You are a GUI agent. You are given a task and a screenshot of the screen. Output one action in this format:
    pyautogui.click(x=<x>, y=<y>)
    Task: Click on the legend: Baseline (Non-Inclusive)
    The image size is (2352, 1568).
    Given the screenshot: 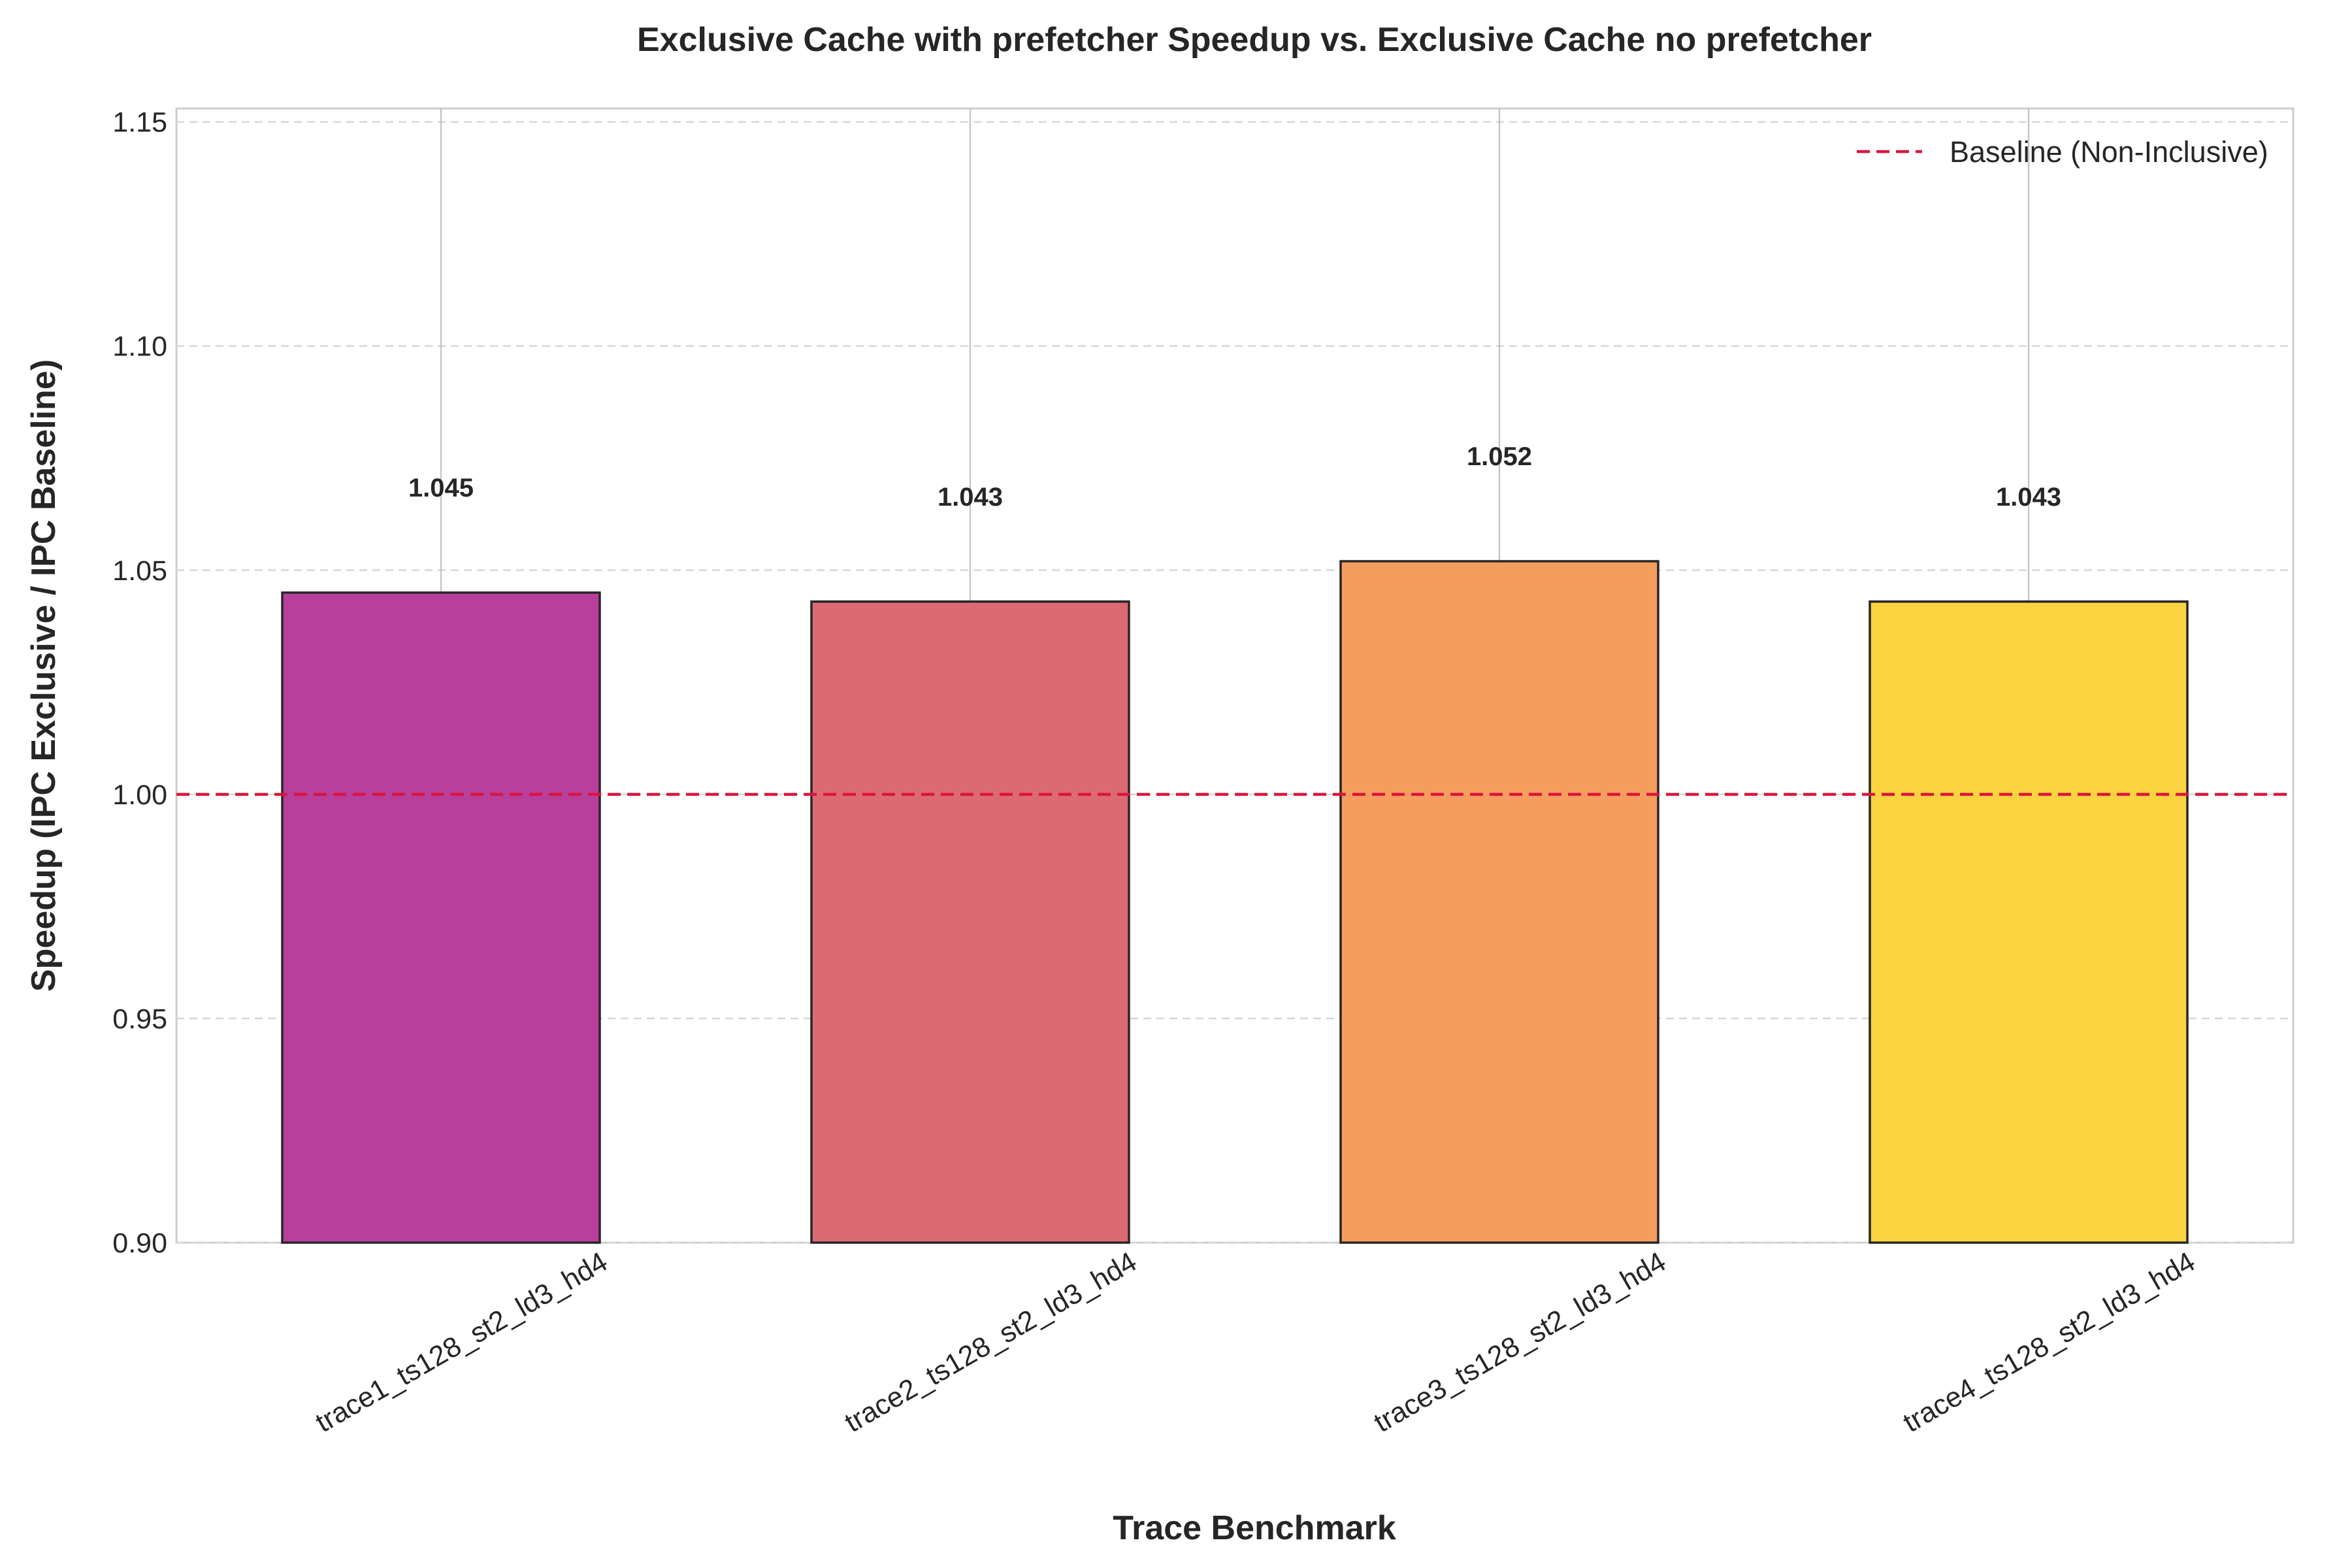 What is the action you would take?
    pyautogui.click(x=2062, y=152)
    